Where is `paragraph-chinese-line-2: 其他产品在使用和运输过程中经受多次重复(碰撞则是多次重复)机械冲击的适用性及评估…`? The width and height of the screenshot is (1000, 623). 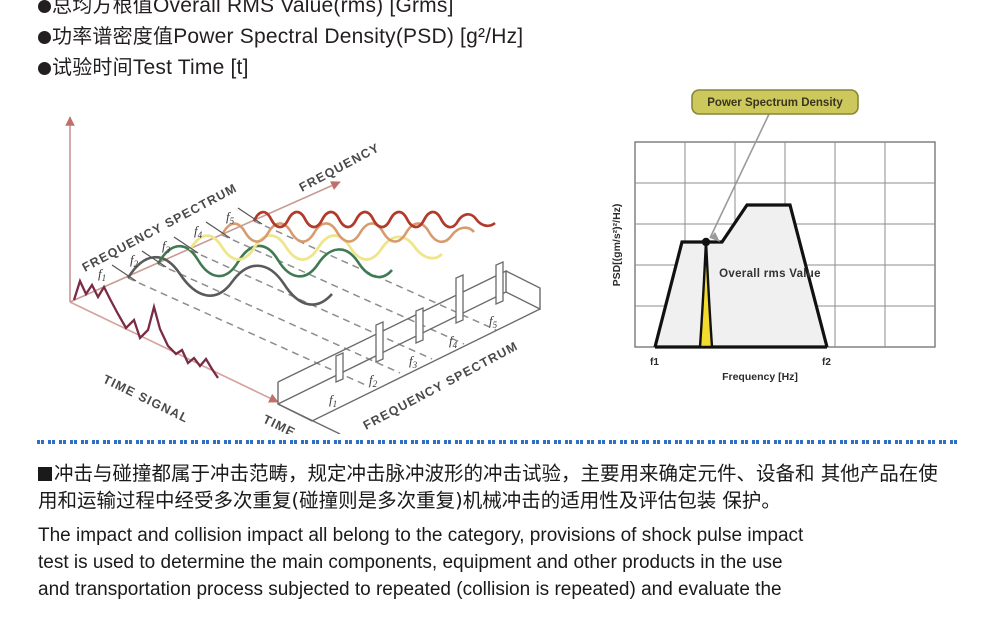 paragraph-chinese-line-2: 其他产品在使用和运输过程中经受多次重复(碰撞则是多次重复)机械冲击的适用性及评估… is located at coordinates (488, 487).